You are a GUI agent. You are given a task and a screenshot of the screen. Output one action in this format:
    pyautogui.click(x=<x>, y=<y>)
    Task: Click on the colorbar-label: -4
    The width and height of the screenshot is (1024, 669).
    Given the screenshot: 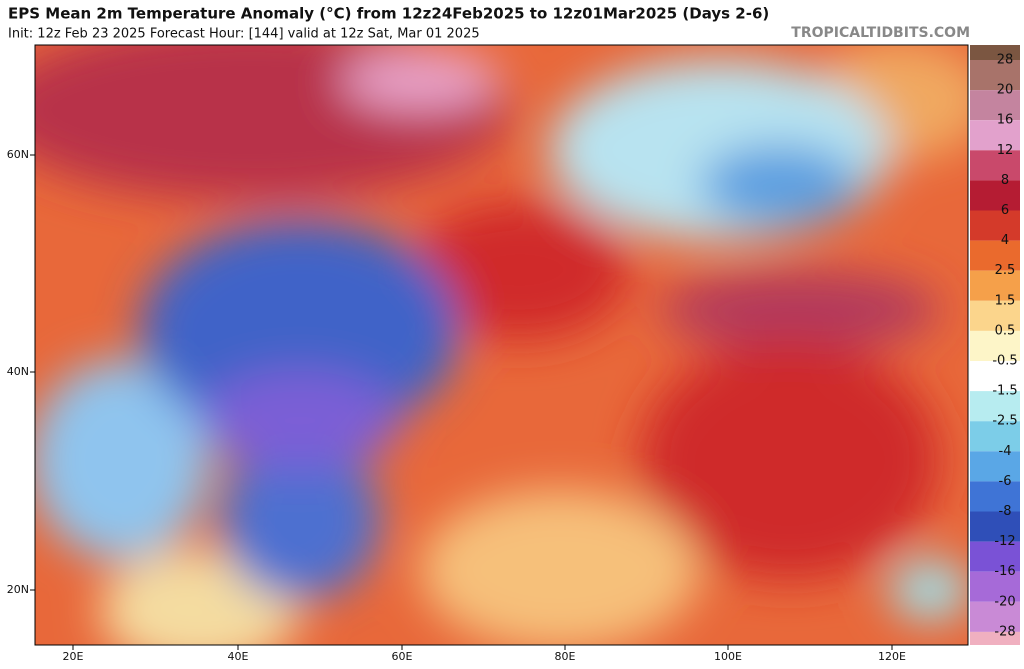 What is the action you would take?
    pyautogui.click(x=1005, y=451)
    